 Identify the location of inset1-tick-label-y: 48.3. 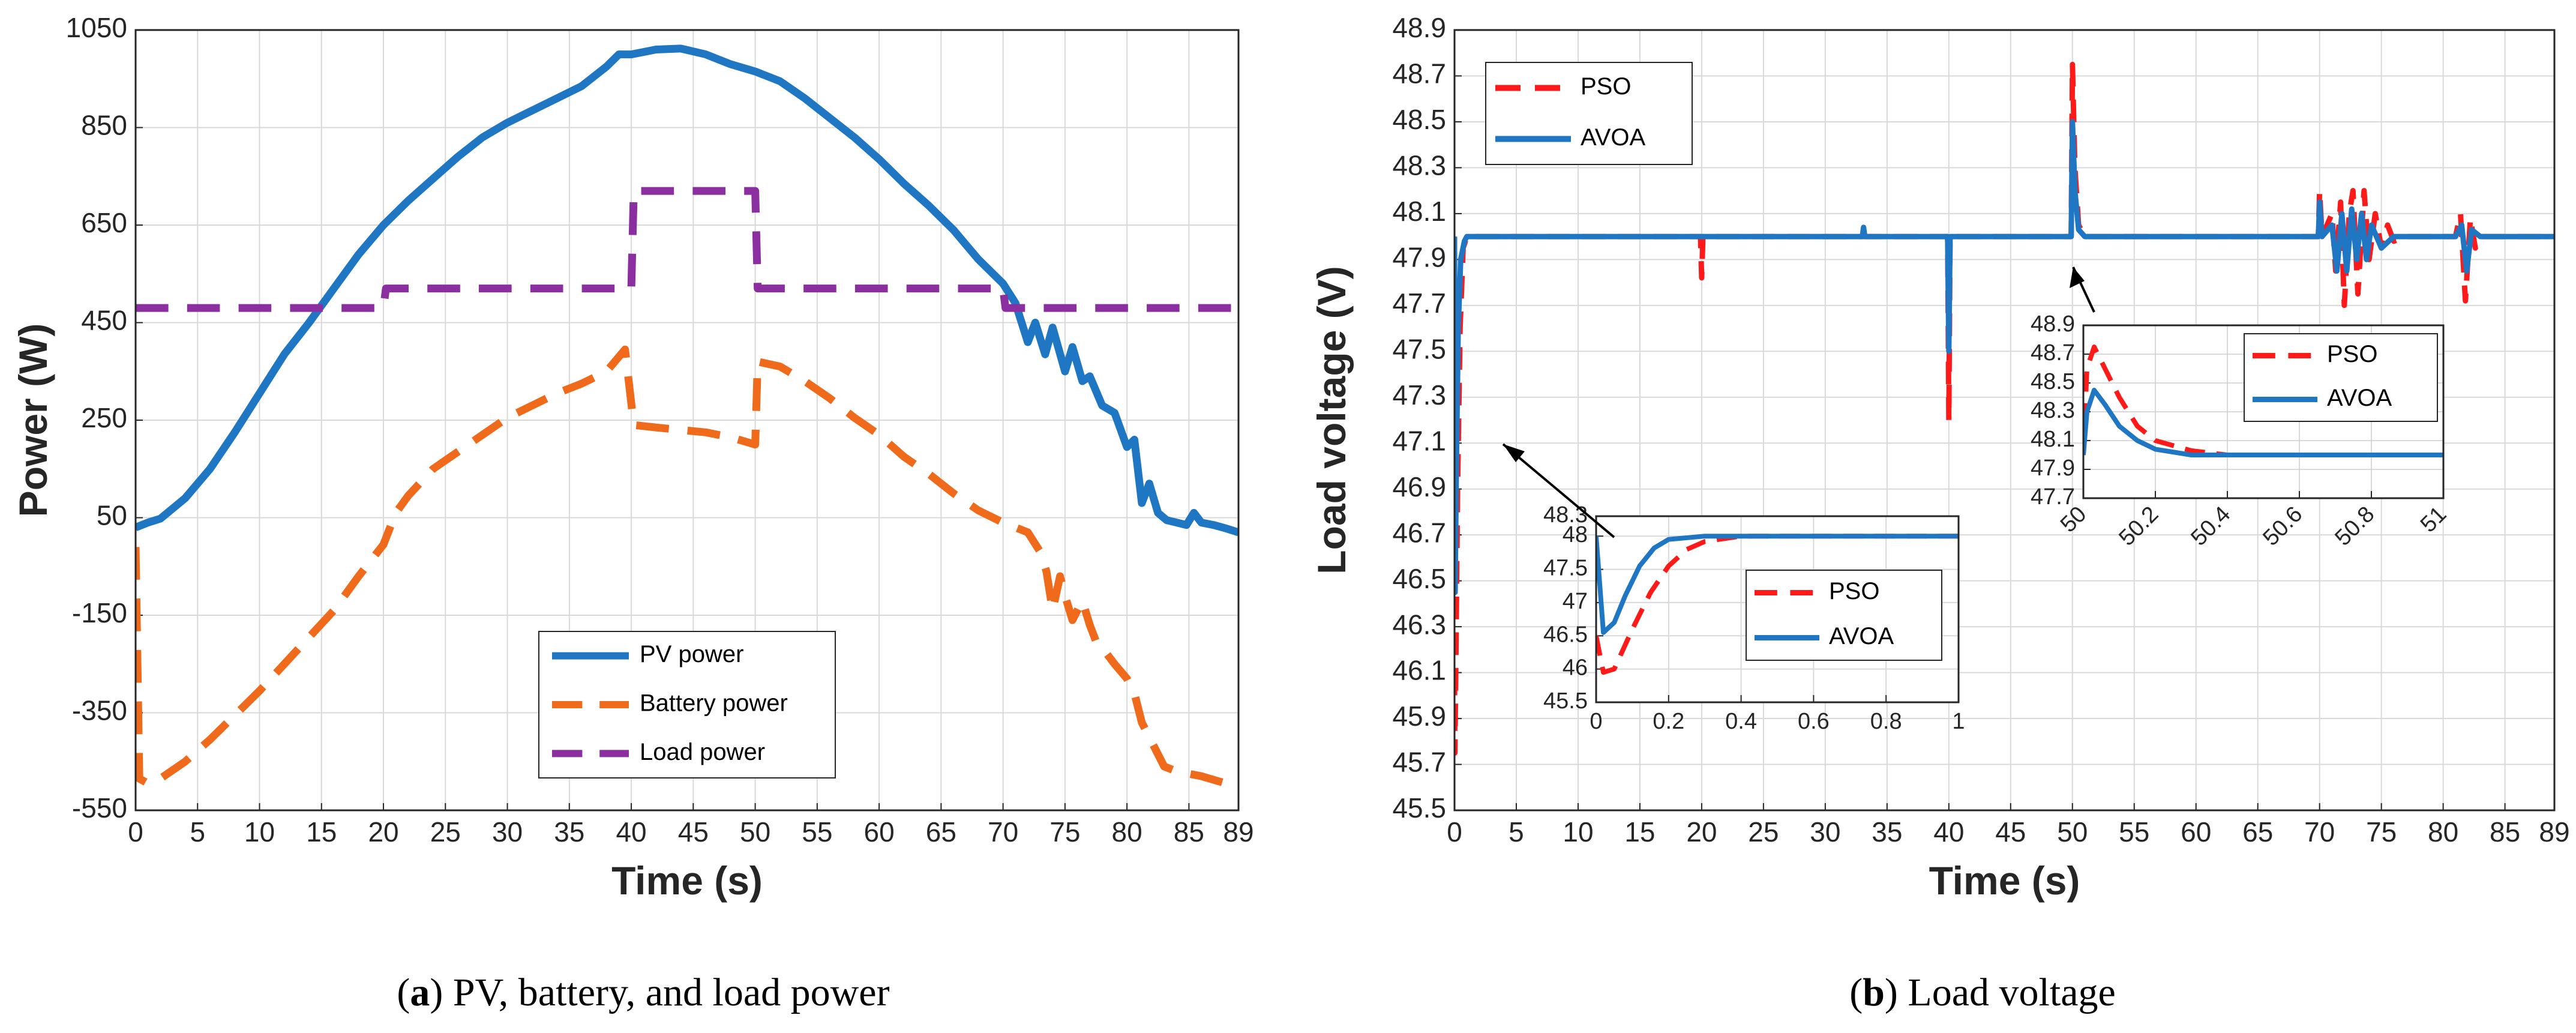
(1565, 515).